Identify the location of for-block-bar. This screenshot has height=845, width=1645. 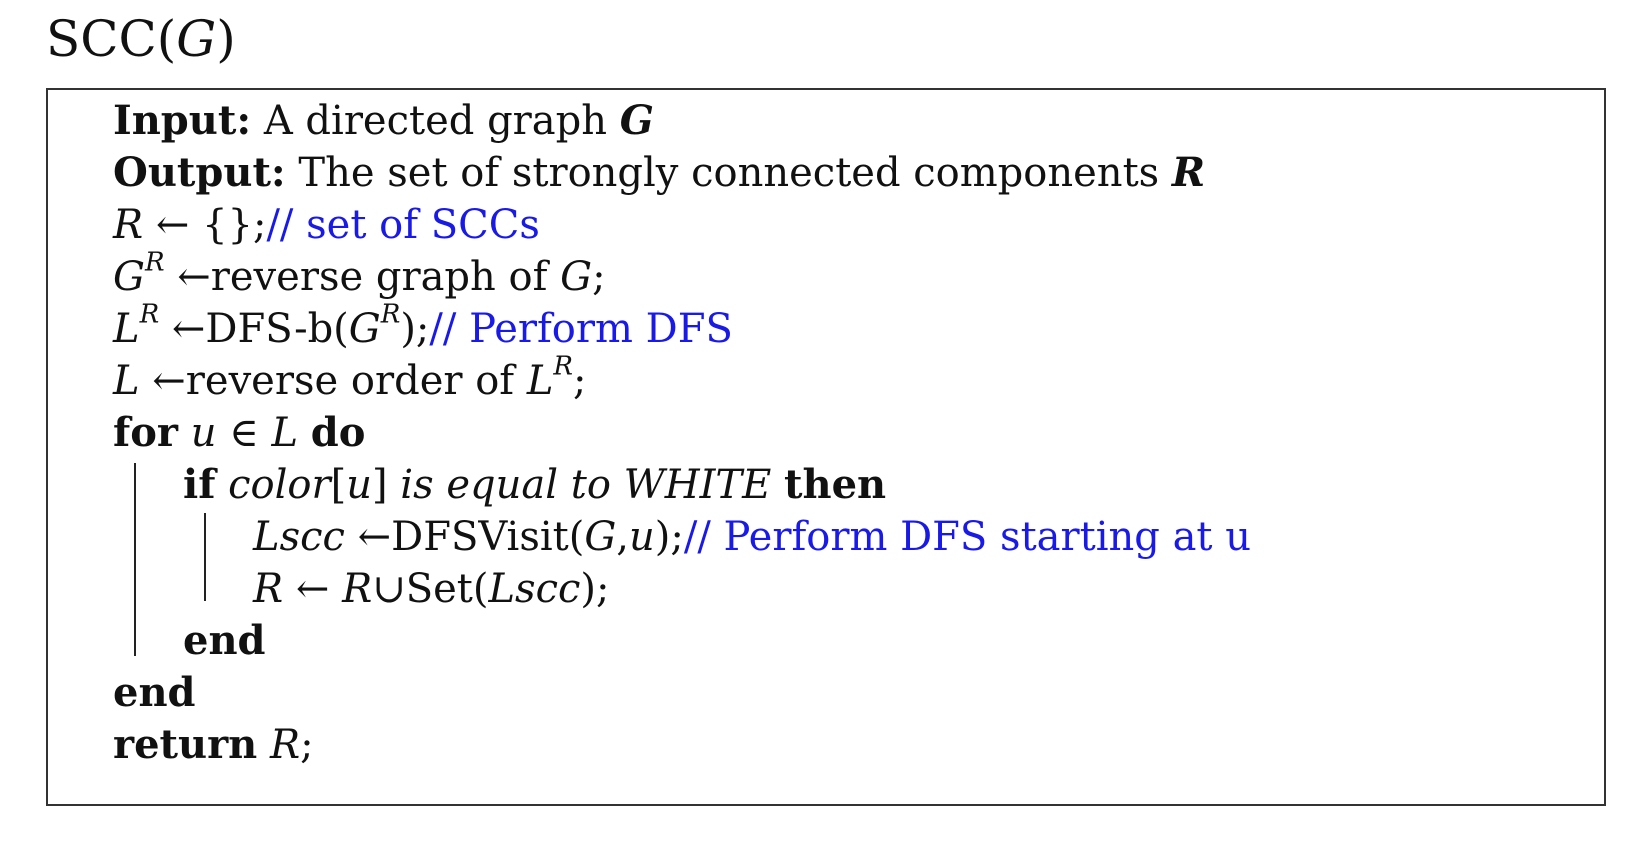
(135, 559).